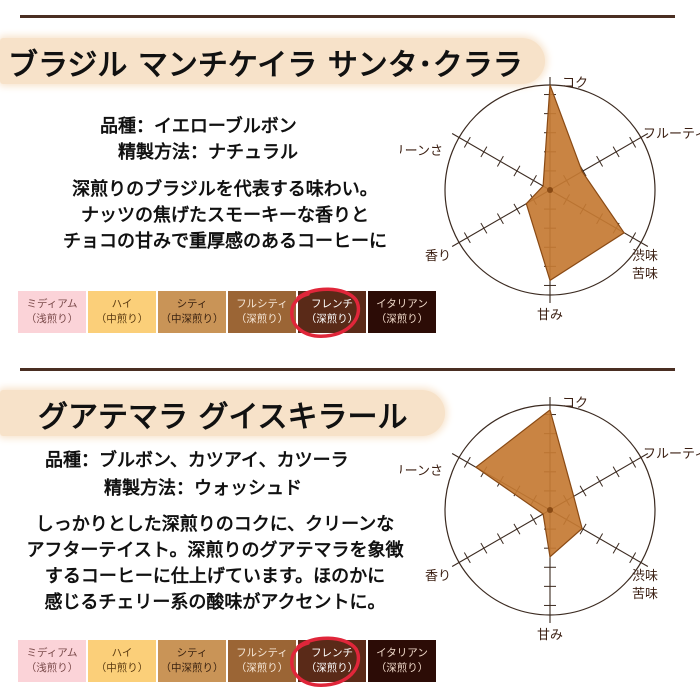 The width and height of the screenshot is (700, 700). What do you see at coordinates (197, 460) in the screenshot?
I see `variety-text: 品種：ブルボン、カツアイ、カツーラ` at bounding box center [197, 460].